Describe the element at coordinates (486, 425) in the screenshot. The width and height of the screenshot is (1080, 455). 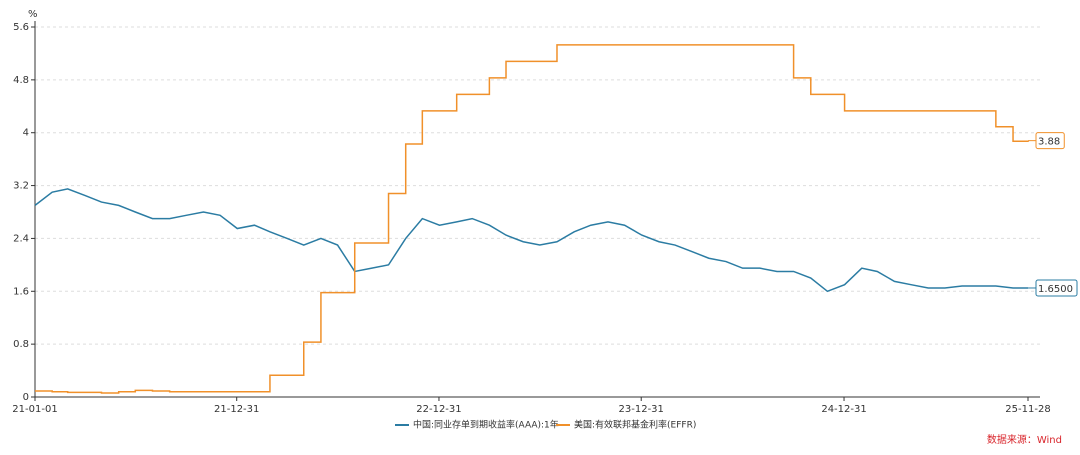
I see `legend-label: 中国:同业存单到期收益率(AAA):1年` at that location.